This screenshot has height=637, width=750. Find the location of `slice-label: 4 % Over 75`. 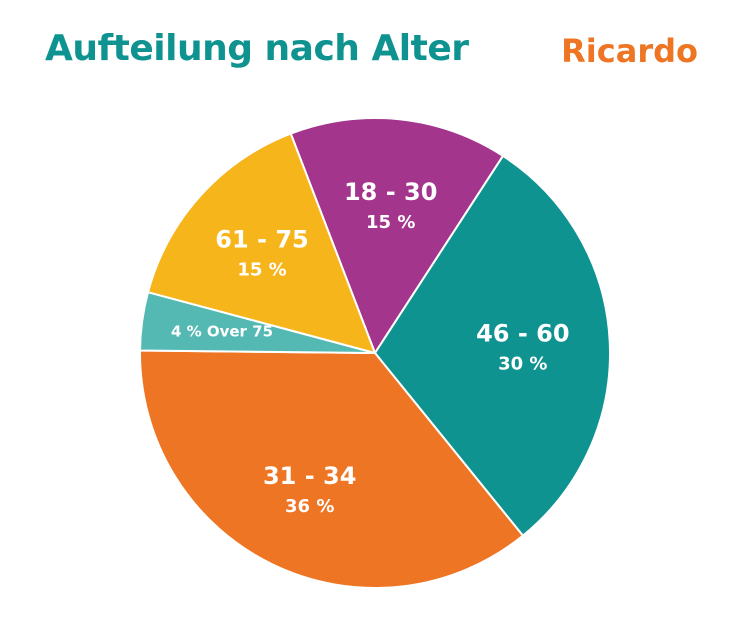

slice-label: 4 % Over 75 is located at coordinates (222, 331).